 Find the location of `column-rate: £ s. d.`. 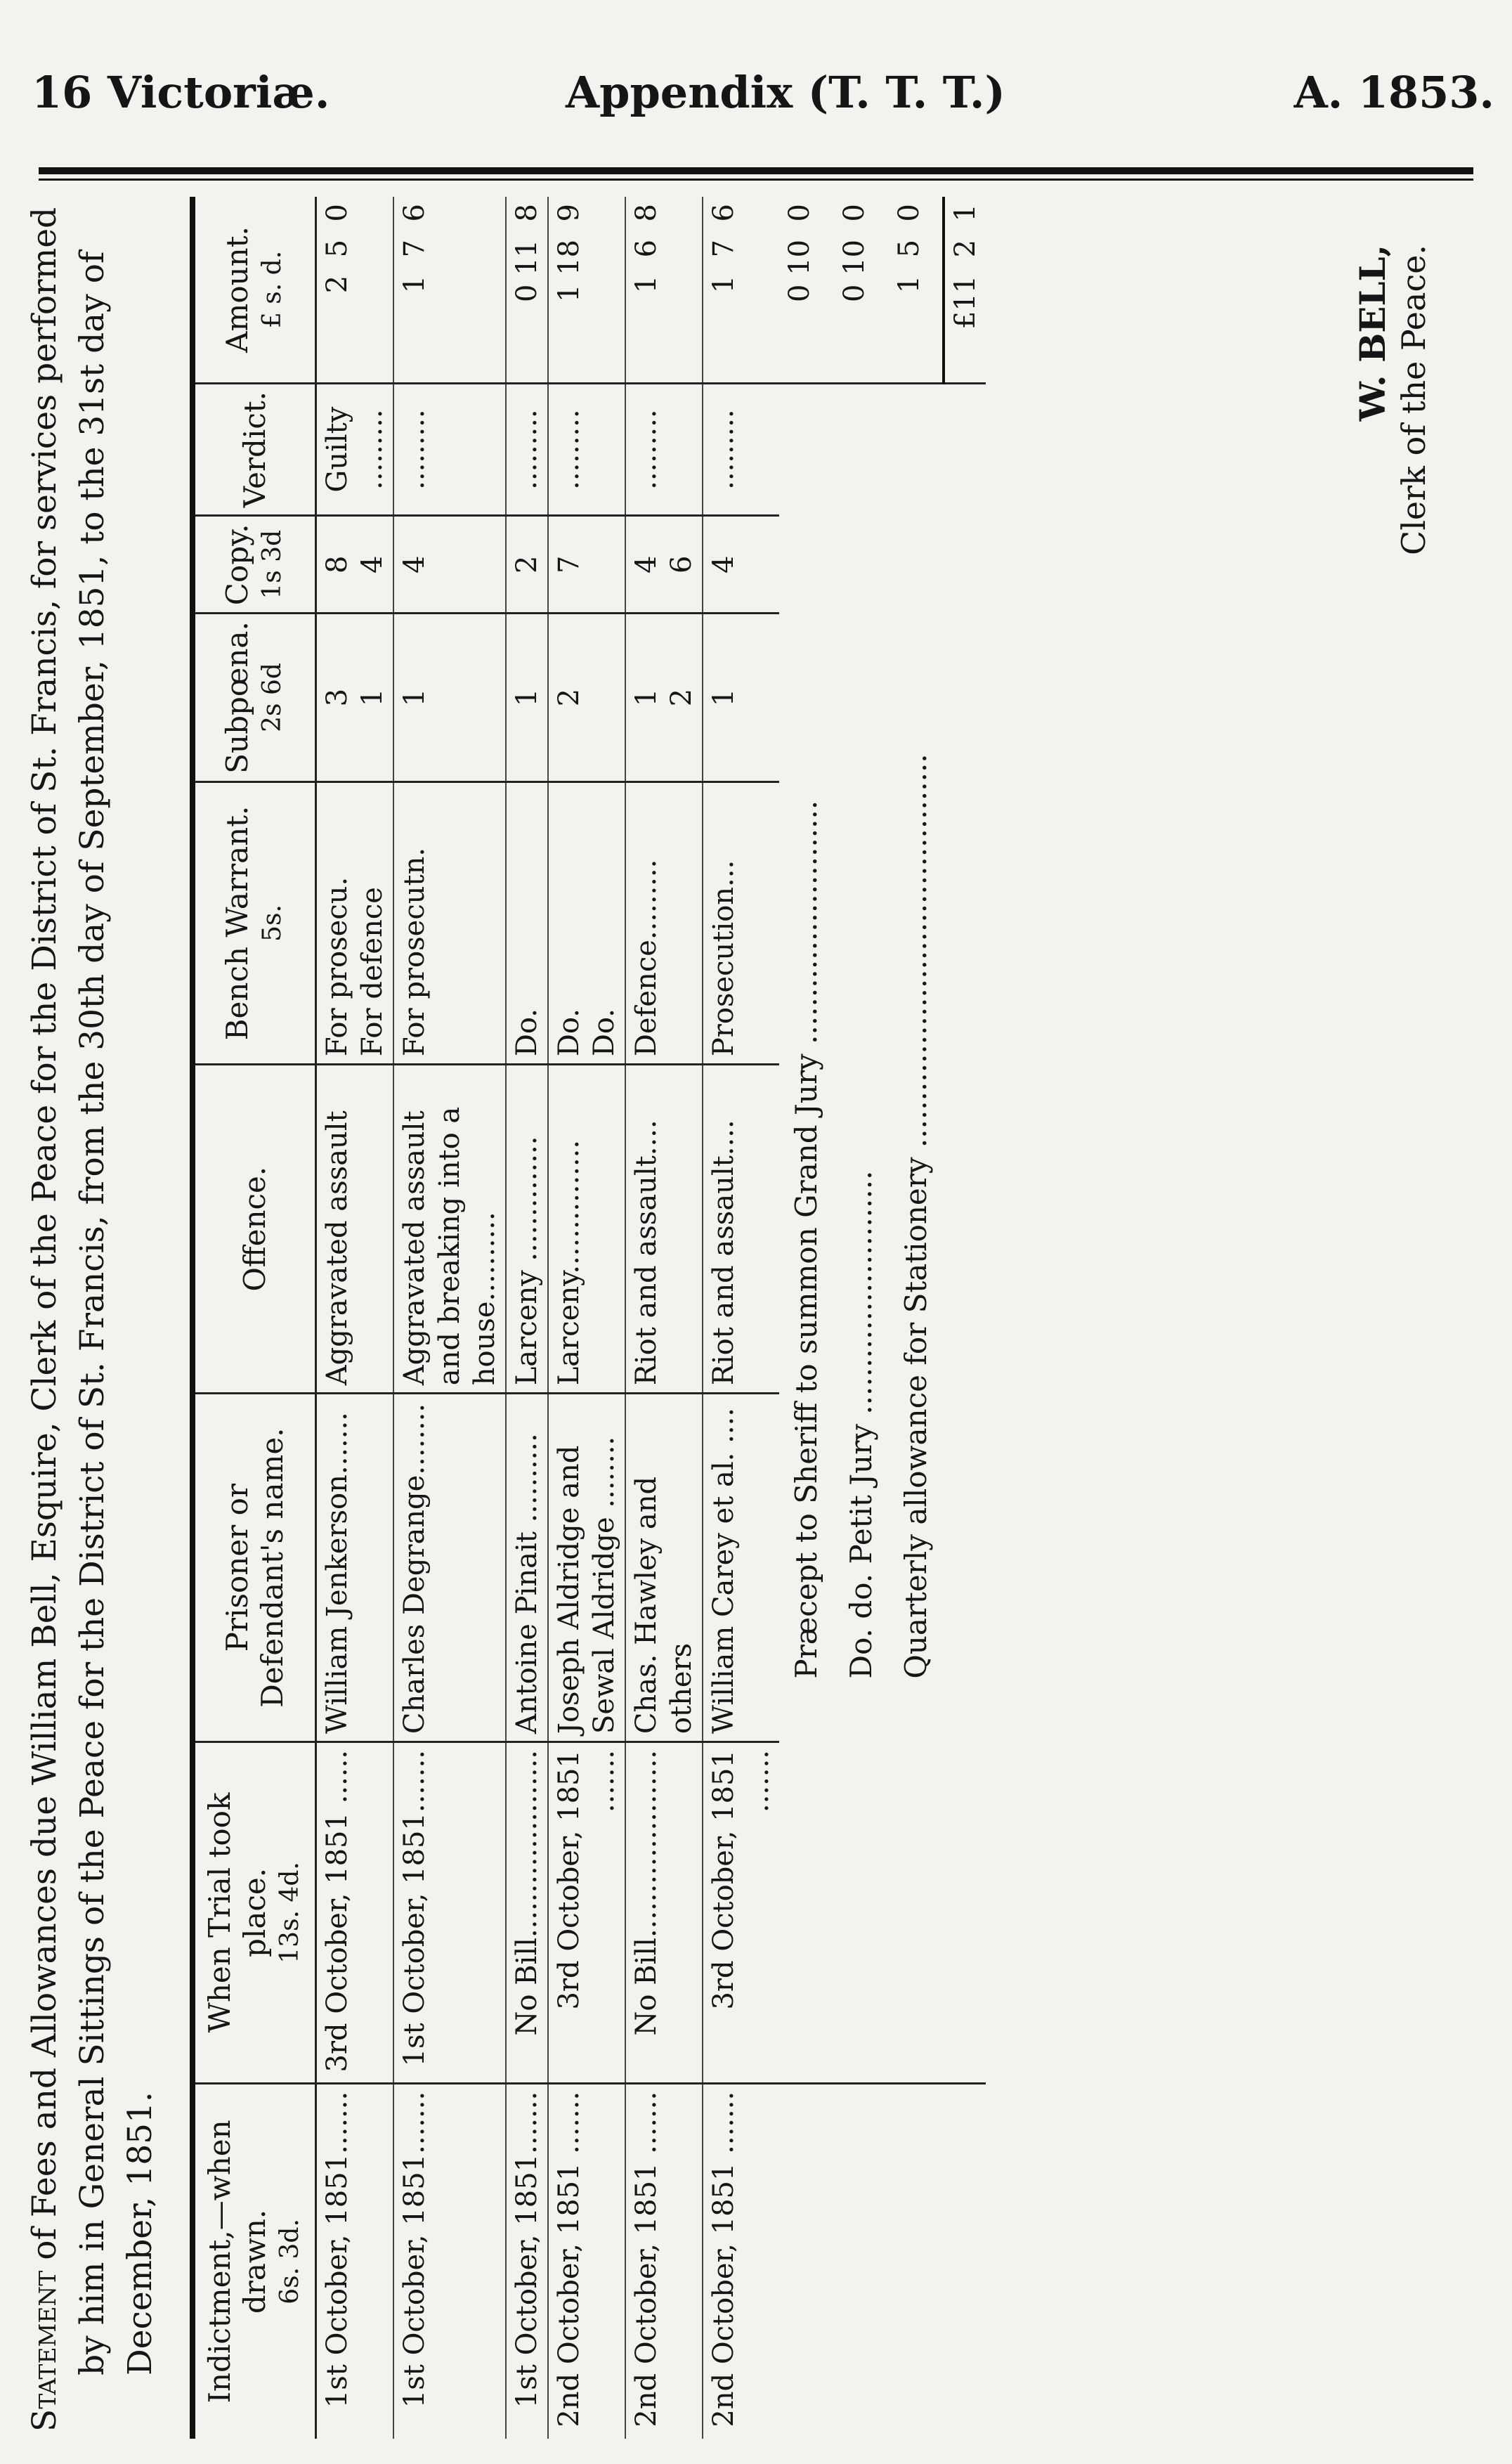

column-rate: £ s. d. is located at coordinates (272, 290).